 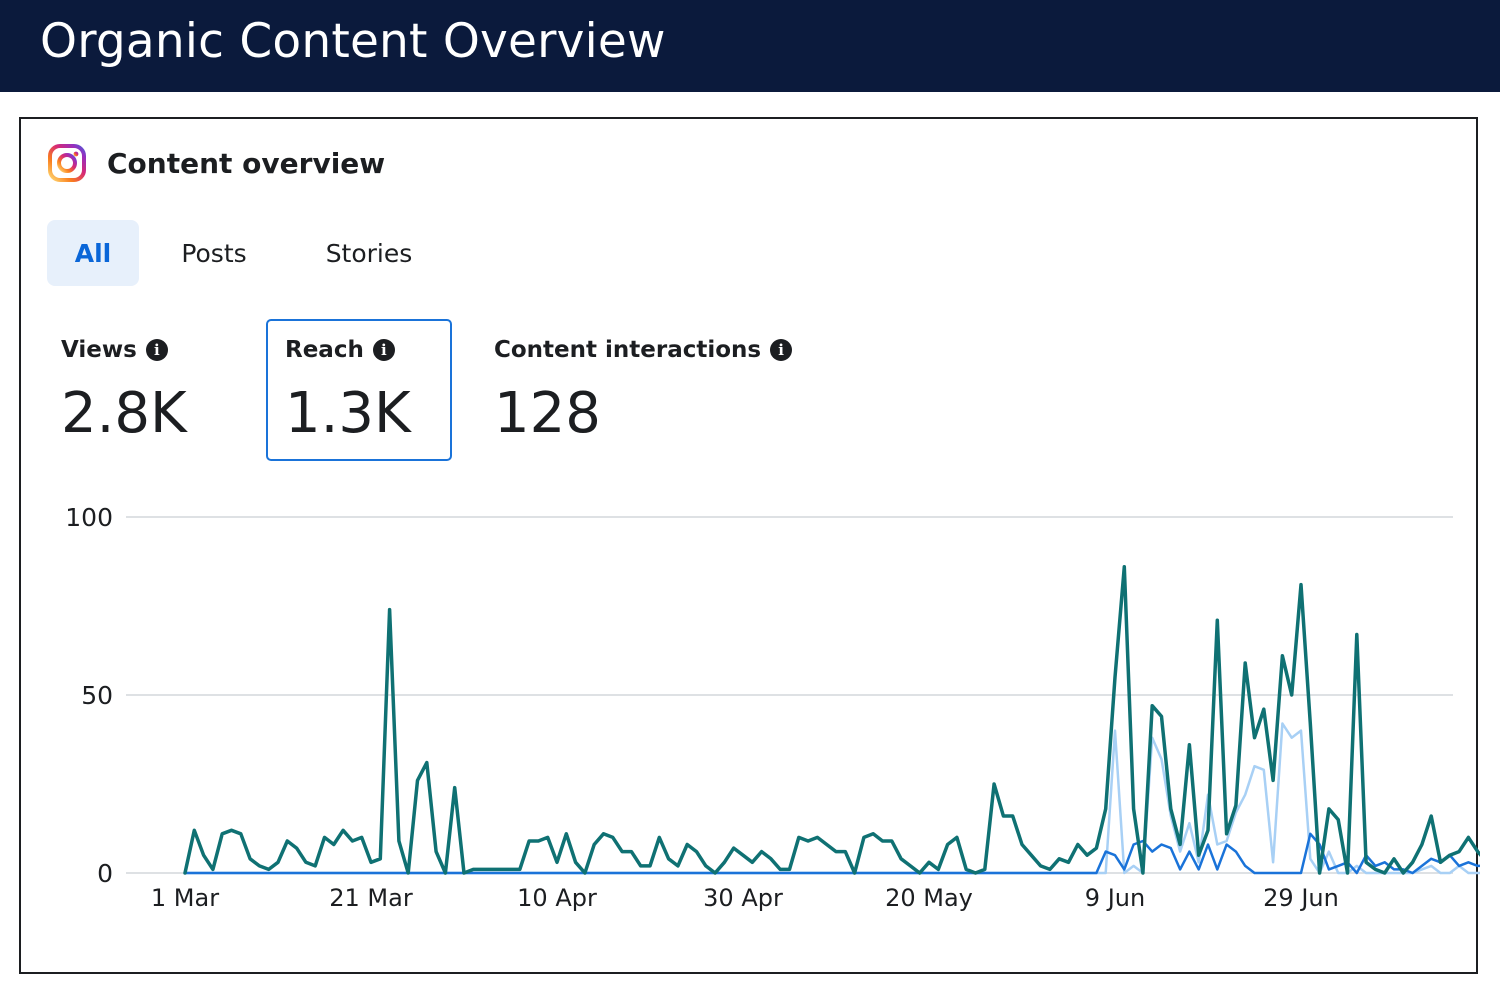 What do you see at coordinates (246, 163) in the screenshot?
I see `card-title: Content overview` at bounding box center [246, 163].